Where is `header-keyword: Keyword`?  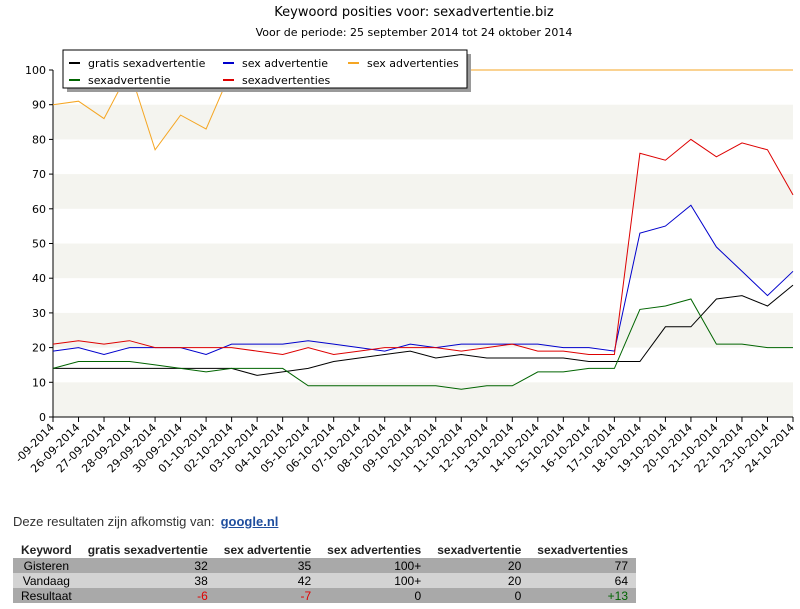 header-keyword: Keyword is located at coordinates (46, 550).